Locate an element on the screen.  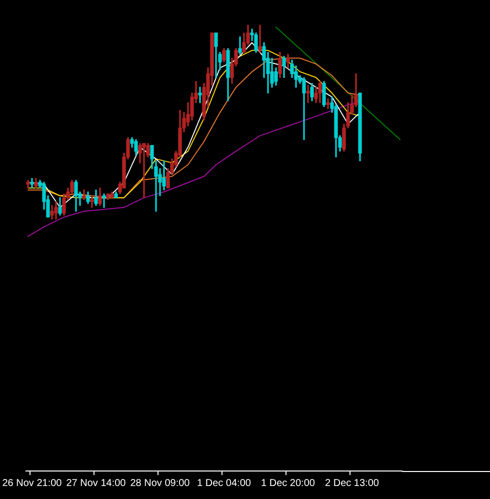
x-tick-label: 27 Nov 14:00 is located at coordinates (96, 483).